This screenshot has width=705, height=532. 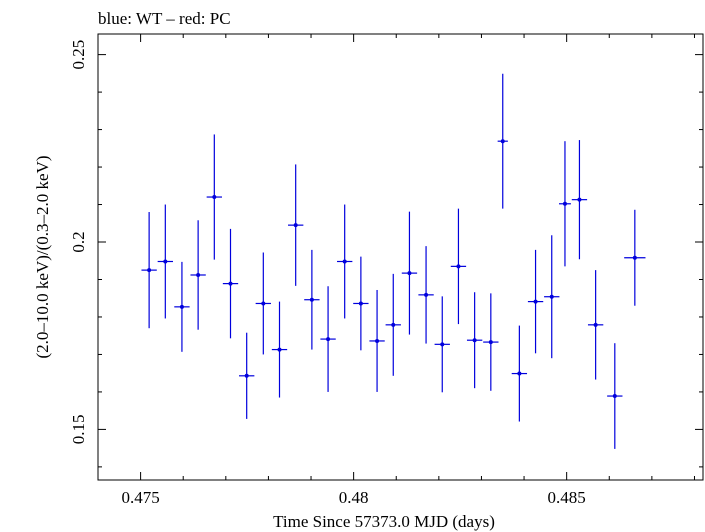 I want to click on chart-title: blue: WT – red: PC, so click(x=164, y=18).